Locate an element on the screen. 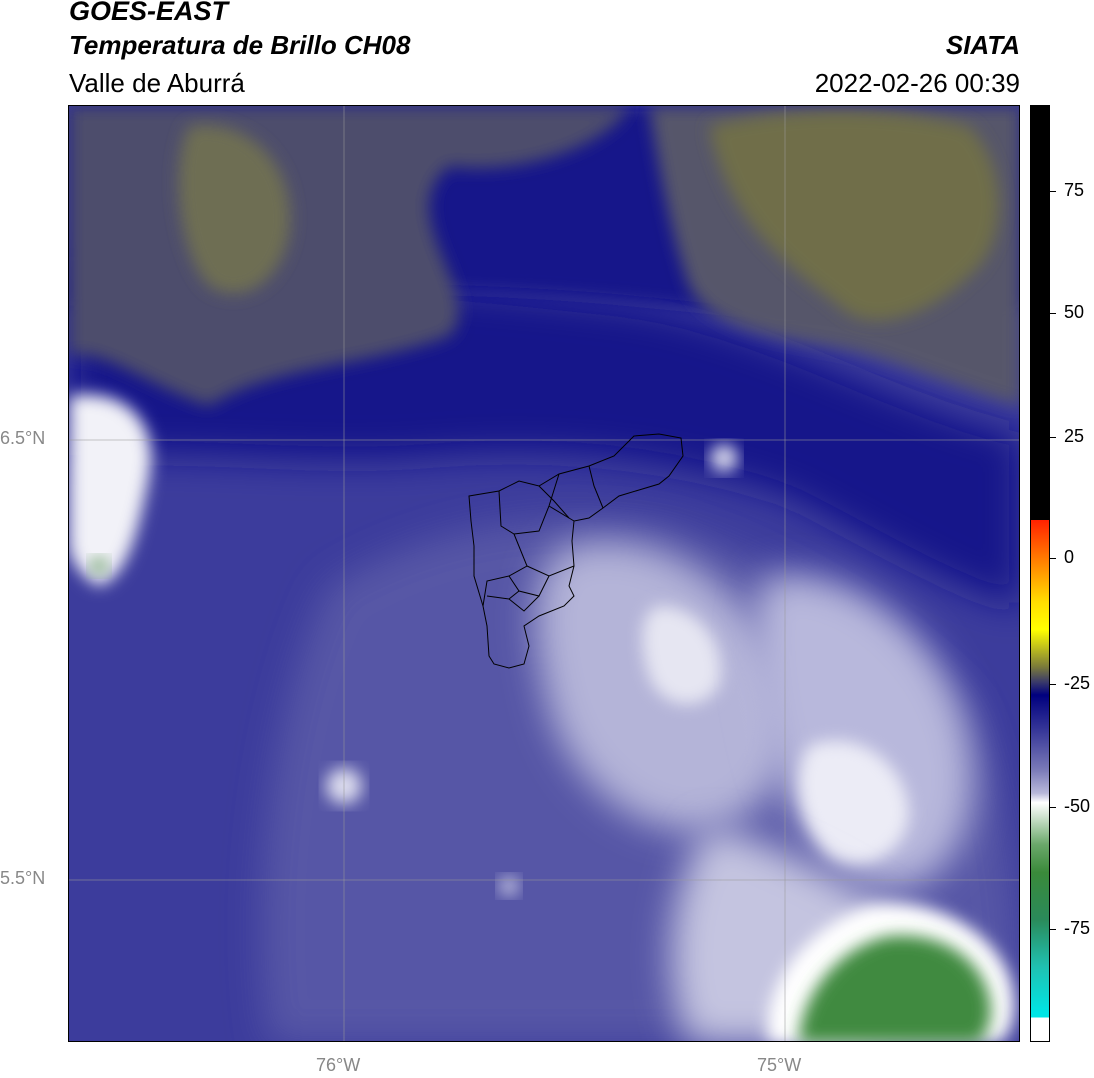  border-h is located at coordinates (596, 487).